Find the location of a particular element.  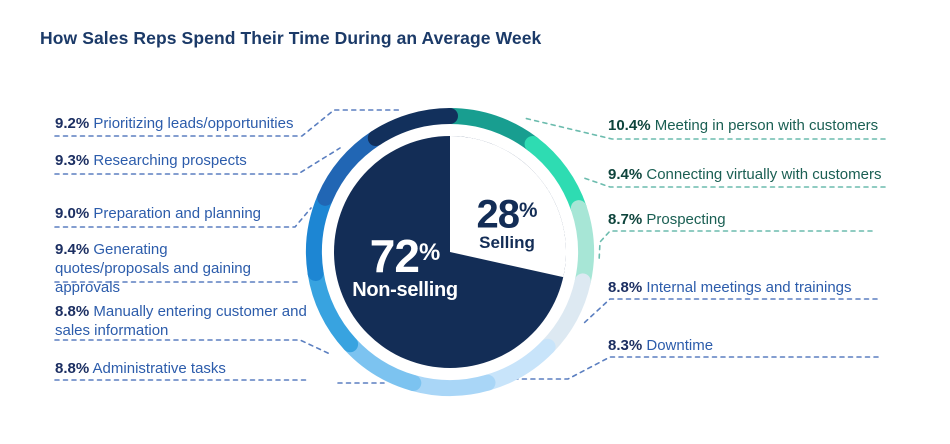

category-text: Meeting in person with customers is located at coordinates (766, 125).